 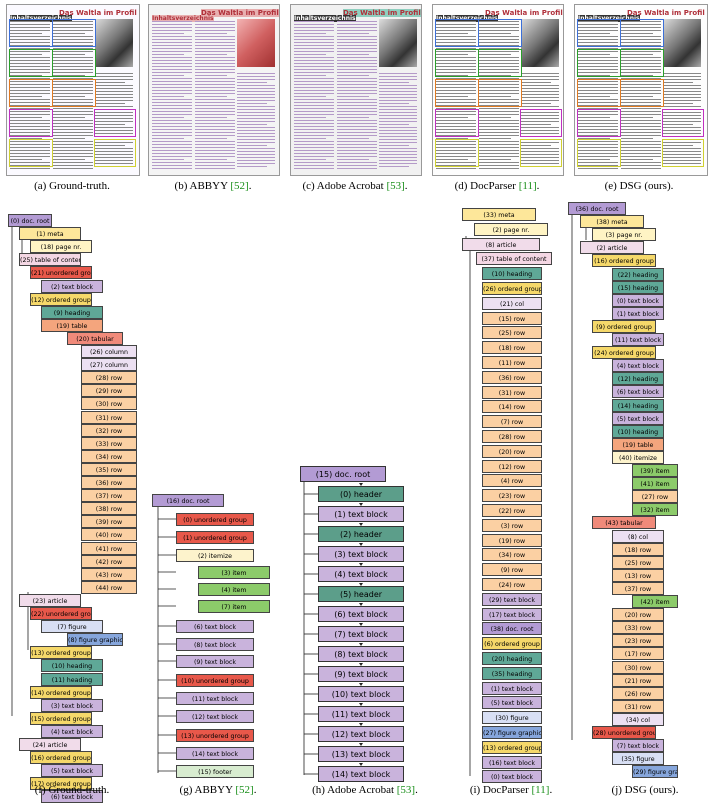 I want to click on tree-node-textblock: (16) text block, so click(x=512, y=762).